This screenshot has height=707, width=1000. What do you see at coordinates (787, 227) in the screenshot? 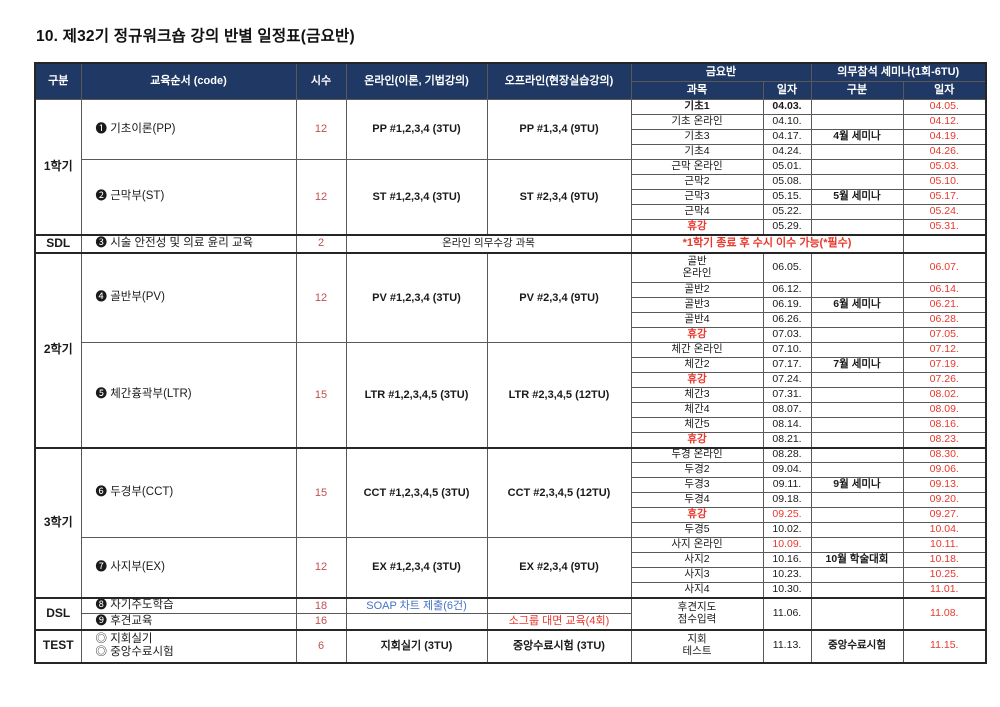
I see `date-cell: 05.29.` at bounding box center [787, 227].